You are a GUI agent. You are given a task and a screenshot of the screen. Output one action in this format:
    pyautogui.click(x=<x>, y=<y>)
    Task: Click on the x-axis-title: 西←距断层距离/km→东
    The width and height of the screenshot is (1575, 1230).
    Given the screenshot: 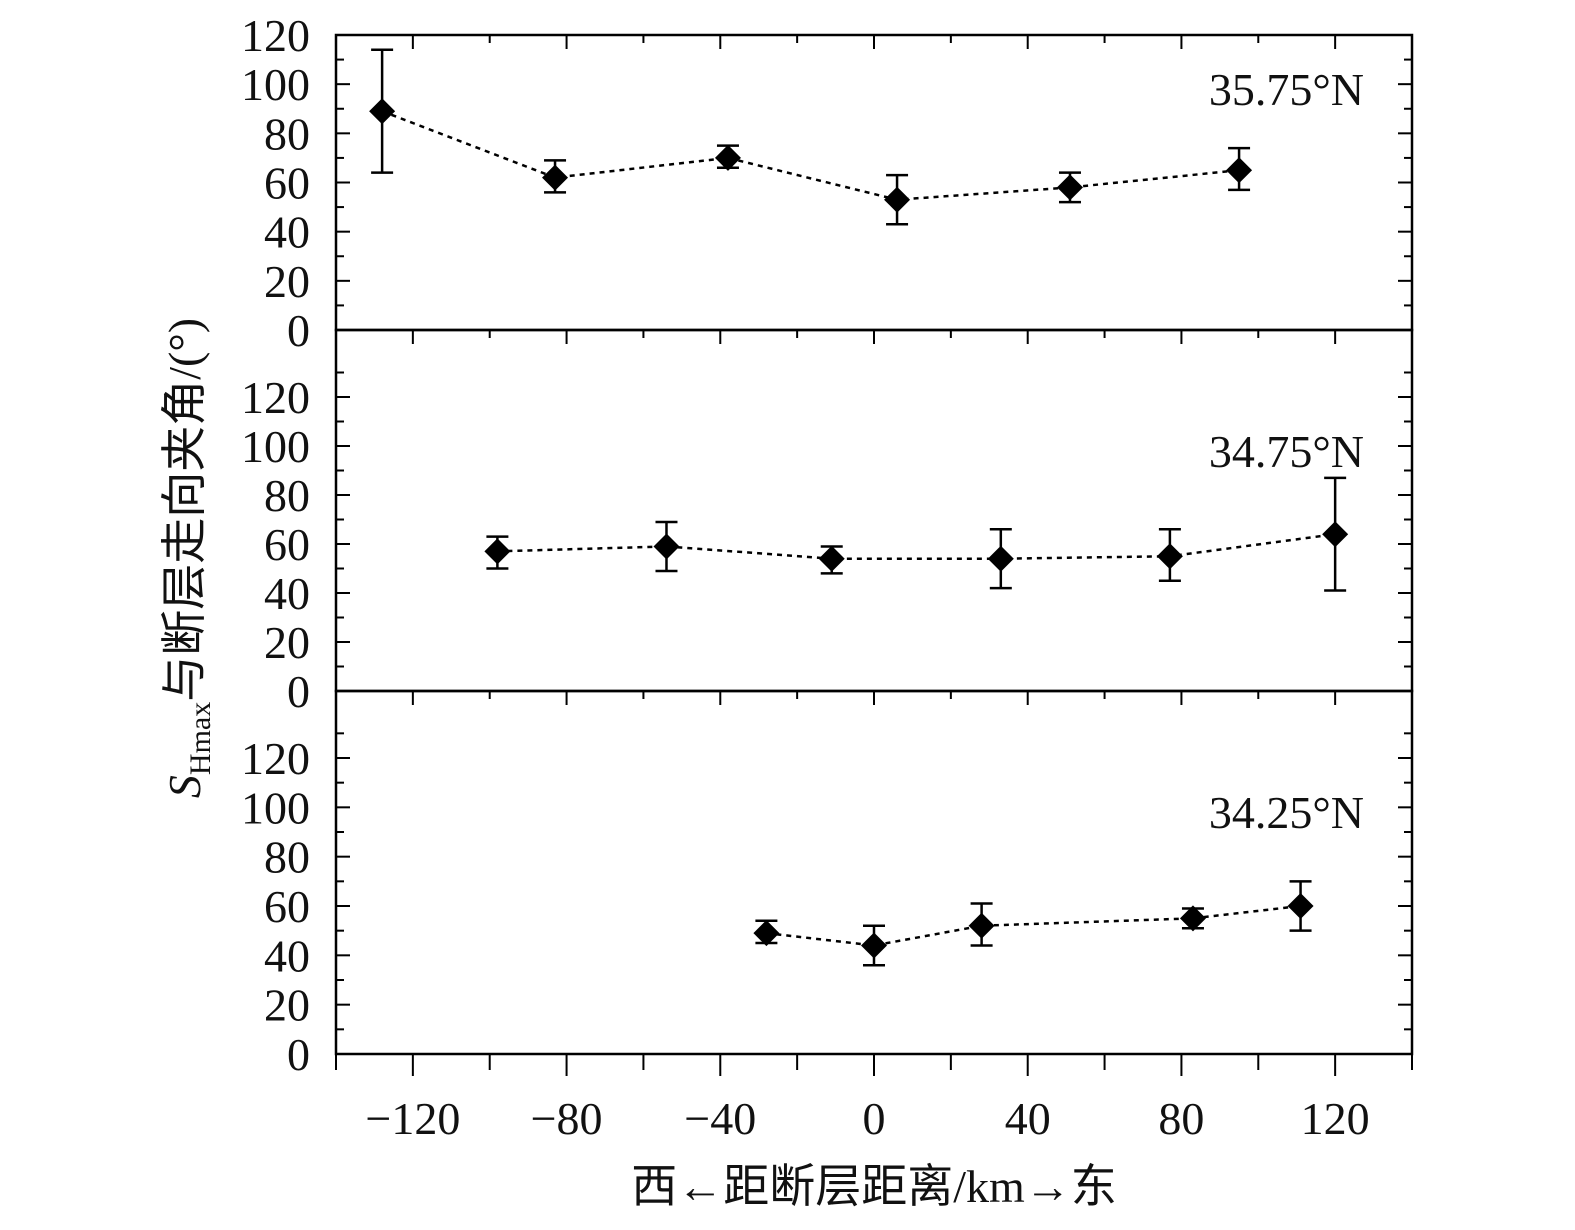 What is the action you would take?
    pyautogui.click(x=874, y=1186)
    